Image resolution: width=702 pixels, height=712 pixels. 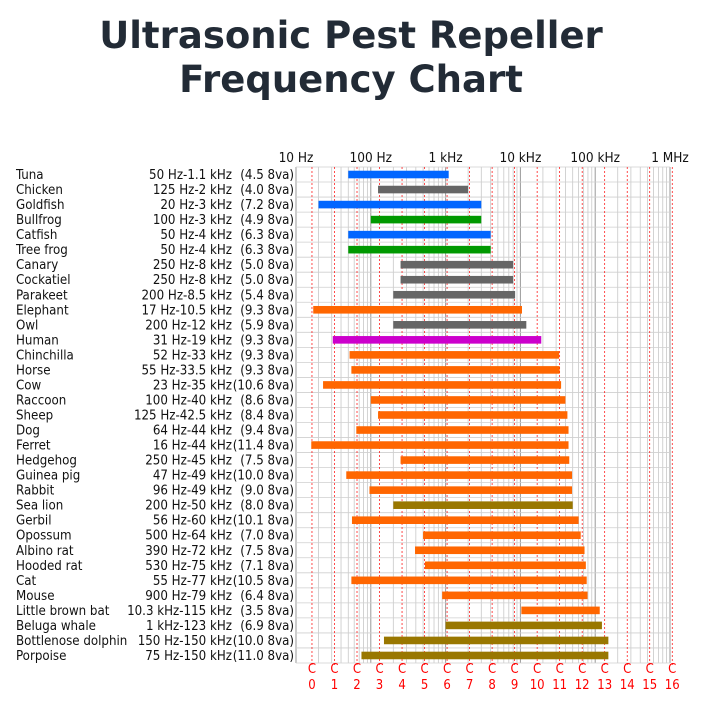 I want to click on row-animal-label: Human, so click(x=37, y=340).